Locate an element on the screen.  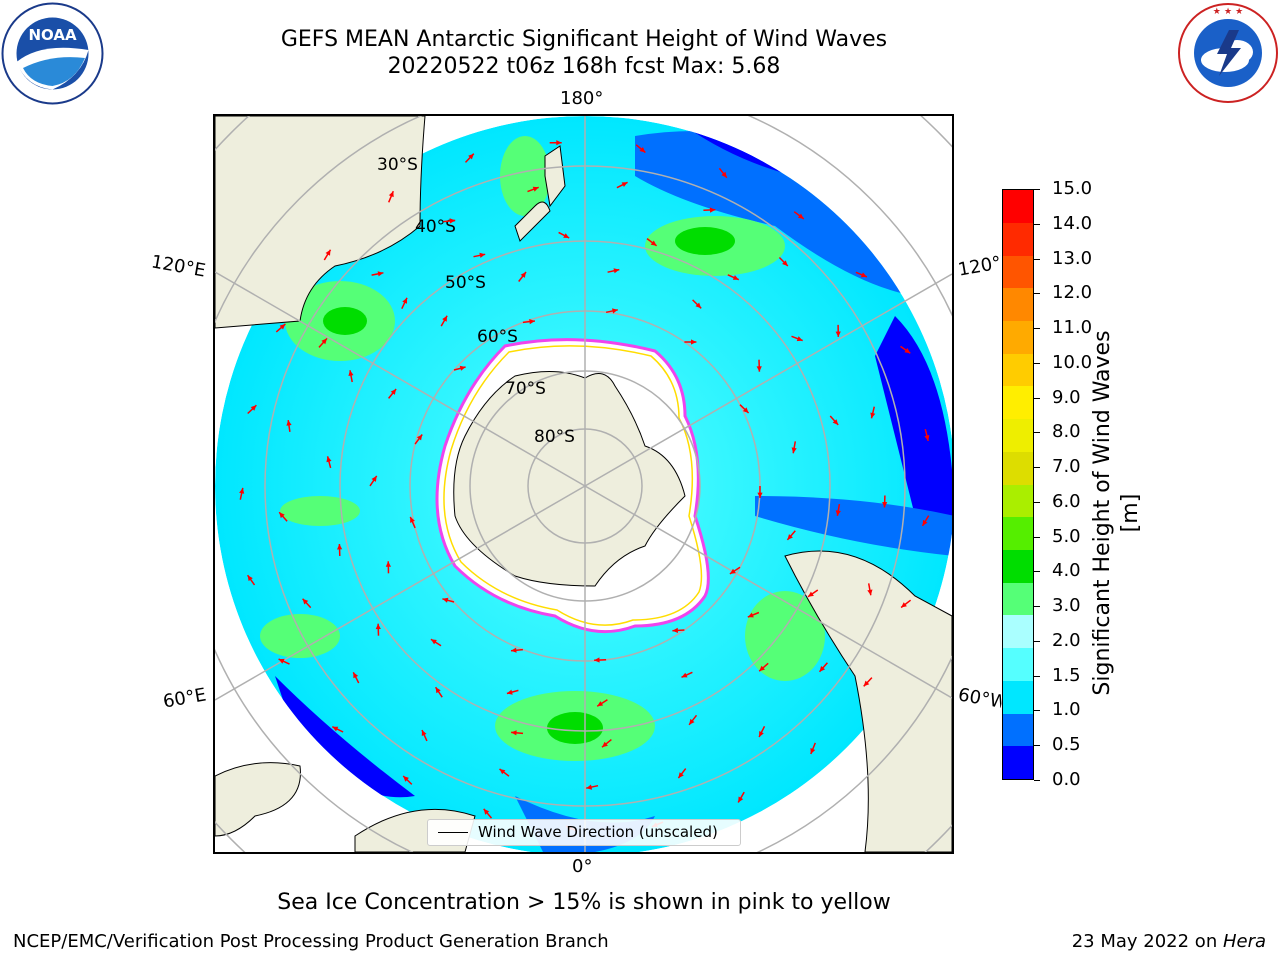
noaa-logo: NOAA is located at coordinates (52, 53).